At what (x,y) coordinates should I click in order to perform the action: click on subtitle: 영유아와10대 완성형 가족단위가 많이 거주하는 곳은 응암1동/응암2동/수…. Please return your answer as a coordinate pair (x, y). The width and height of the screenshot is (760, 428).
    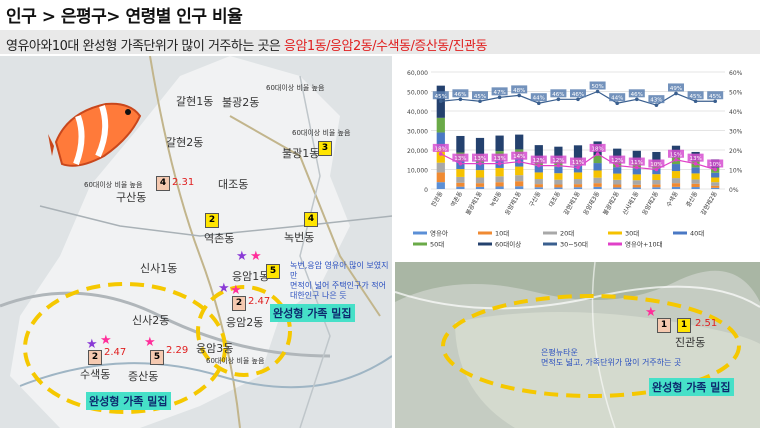
    Looking at the image, I should click on (246, 44).